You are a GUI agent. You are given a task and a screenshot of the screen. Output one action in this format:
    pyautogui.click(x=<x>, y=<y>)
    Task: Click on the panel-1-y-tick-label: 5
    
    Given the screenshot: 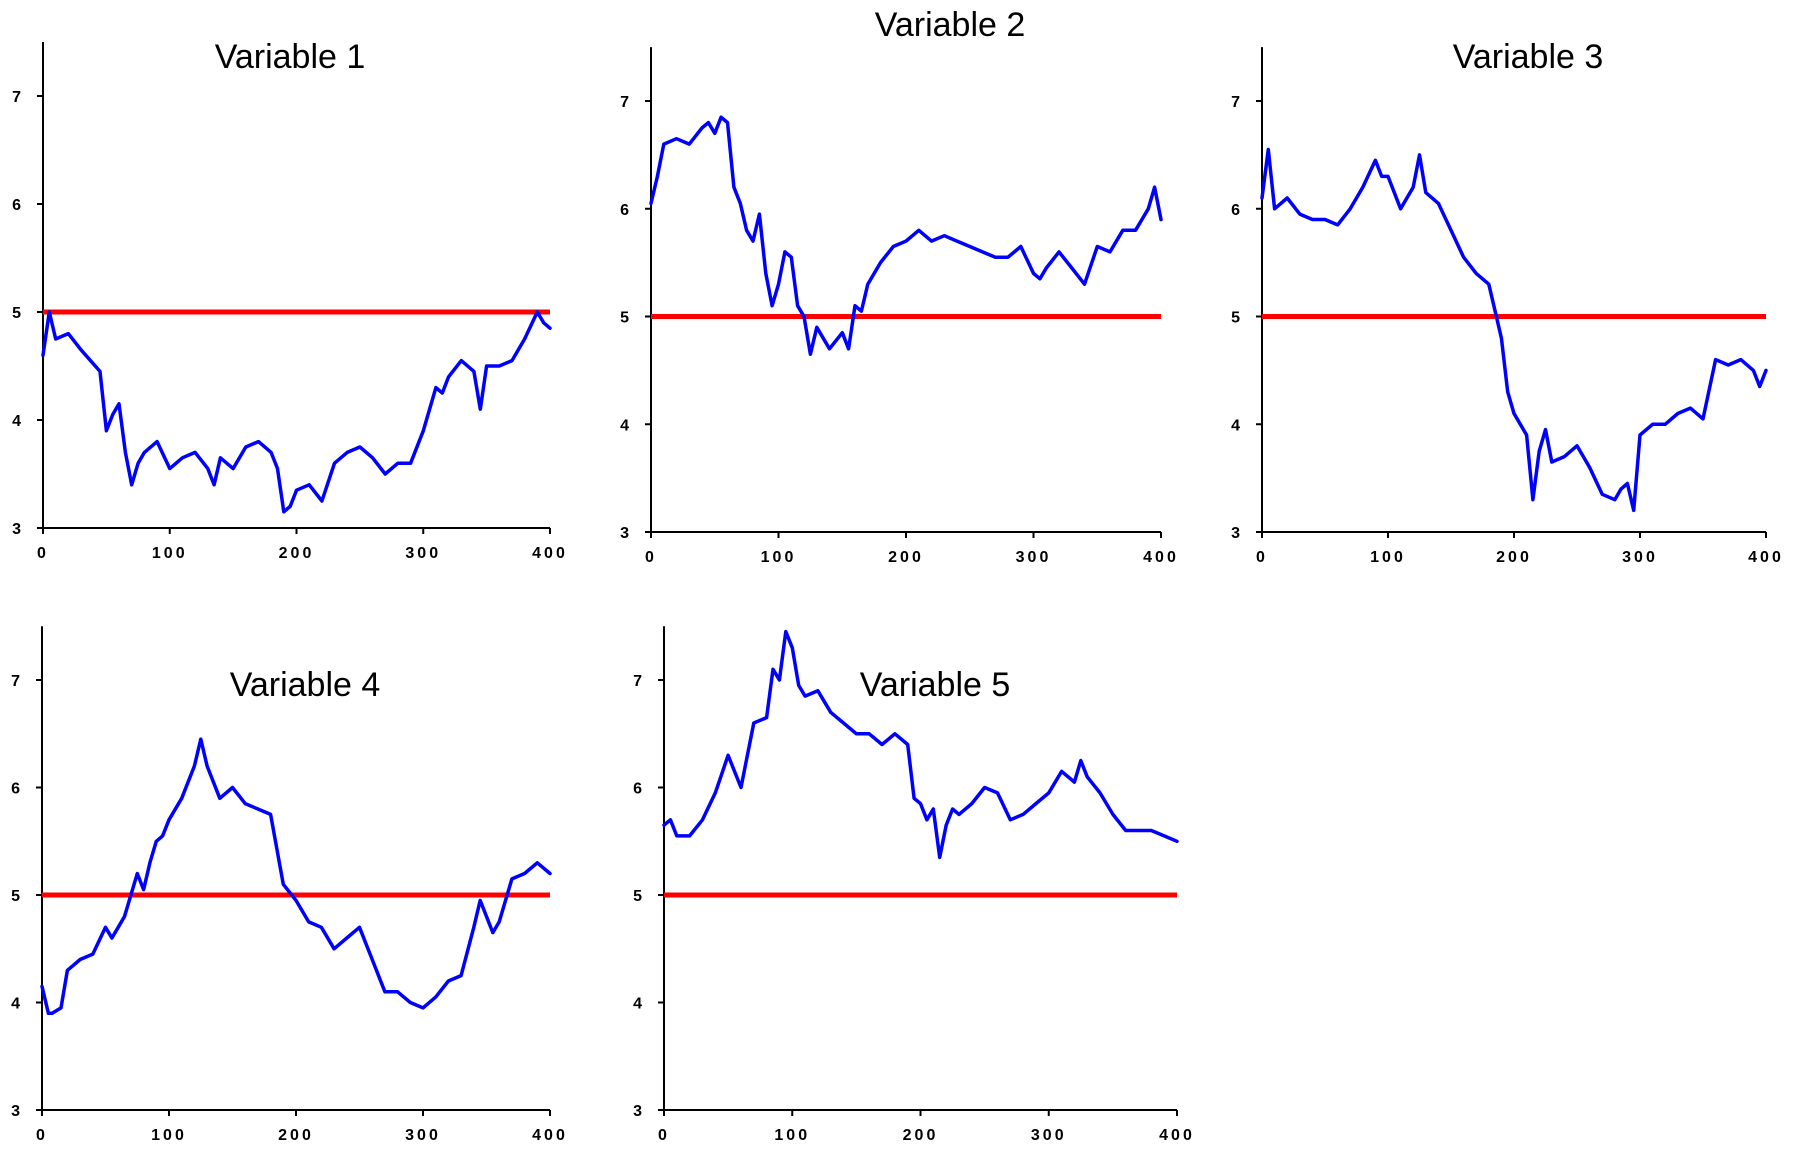 What is the action you would take?
    pyautogui.click(x=16, y=313)
    